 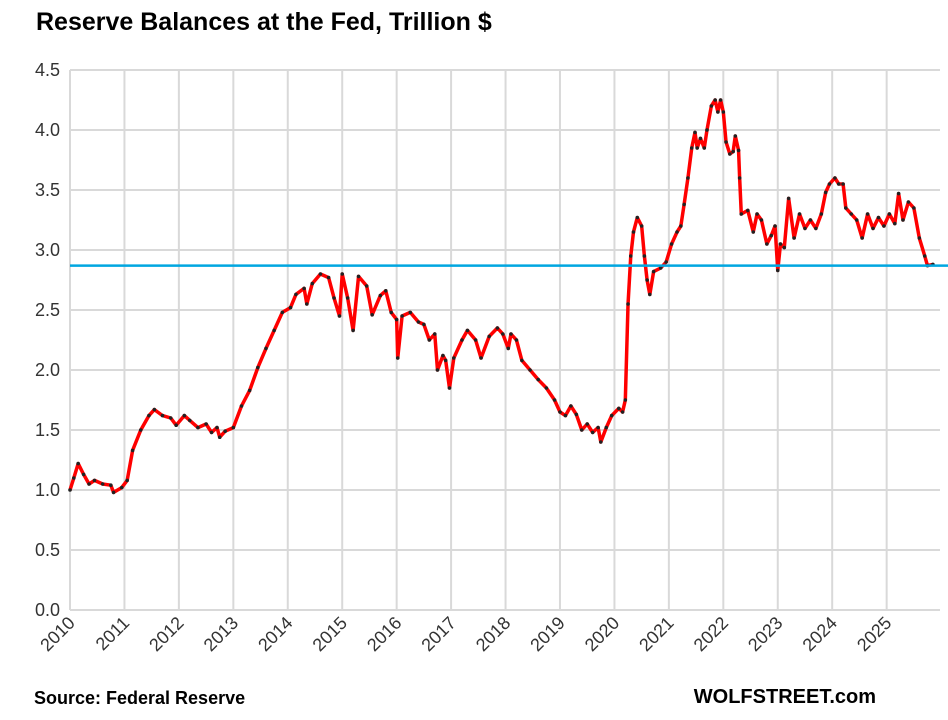 I want to click on x-tick-label: 2017, so click(x=438, y=634).